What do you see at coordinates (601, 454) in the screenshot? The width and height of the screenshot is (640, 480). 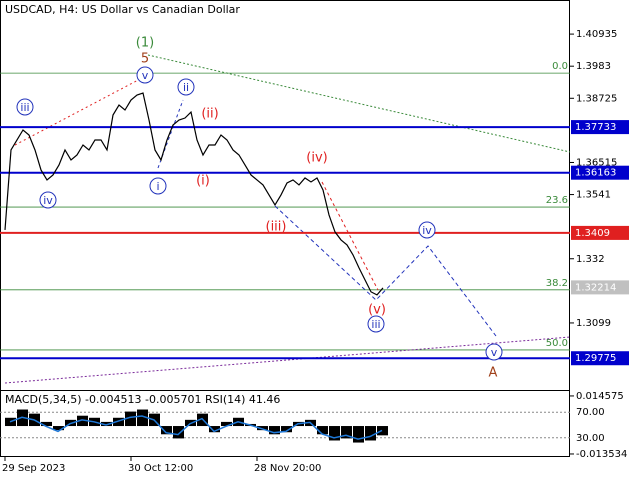 I see `y-tick-label: -0.013534` at bounding box center [601, 454].